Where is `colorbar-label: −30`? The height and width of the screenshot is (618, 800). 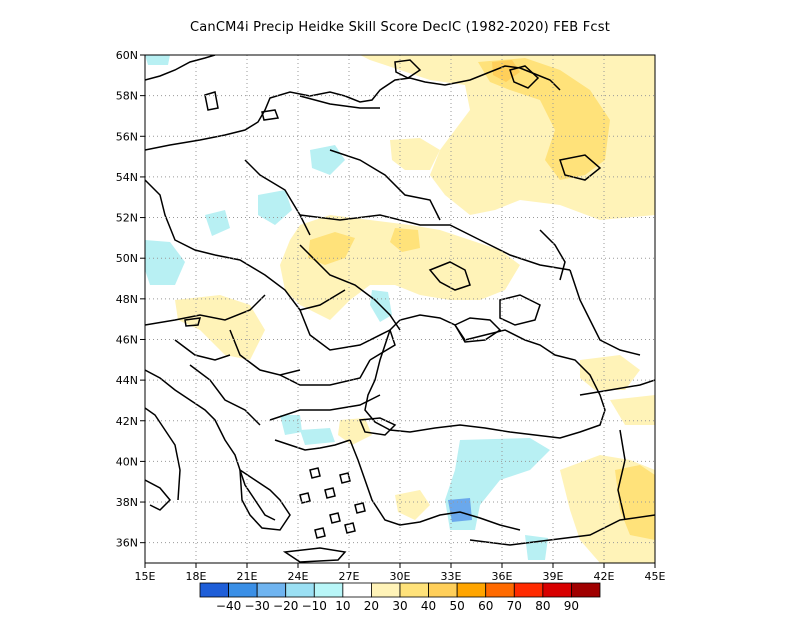 colorbar-label: −30 is located at coordinates (256, 606).